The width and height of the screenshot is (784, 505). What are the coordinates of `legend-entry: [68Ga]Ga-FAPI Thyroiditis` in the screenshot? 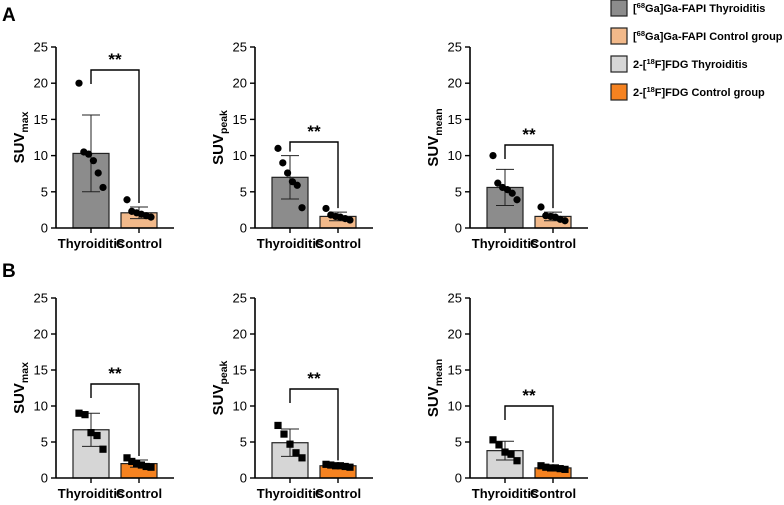 It's located at (687, 8).